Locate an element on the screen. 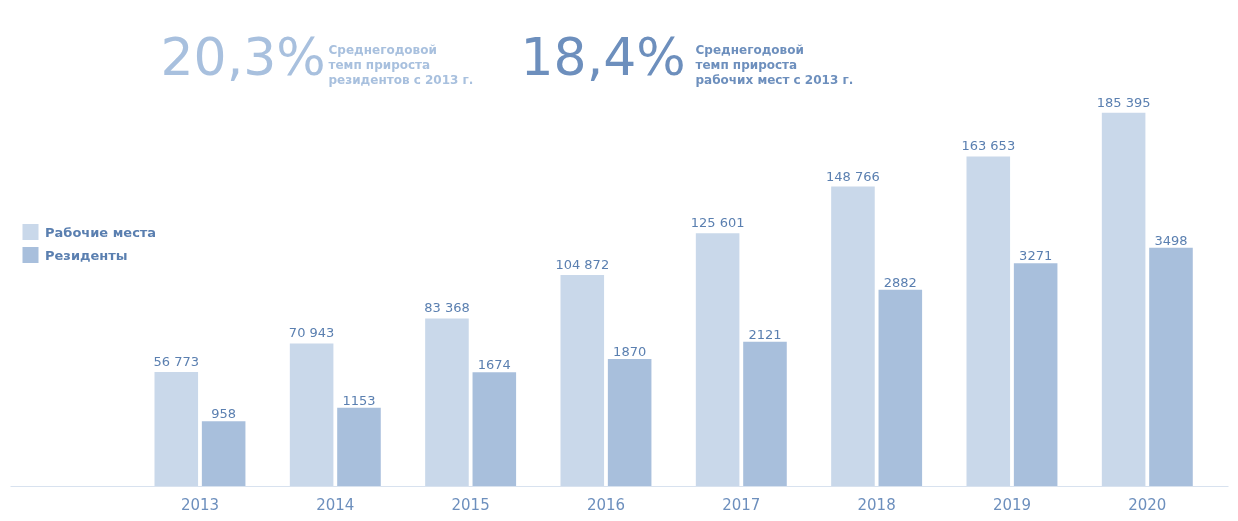 The width and height of the screenshot is (1238, 521). data-label: 3498 is located at coordinates (1171, 240).